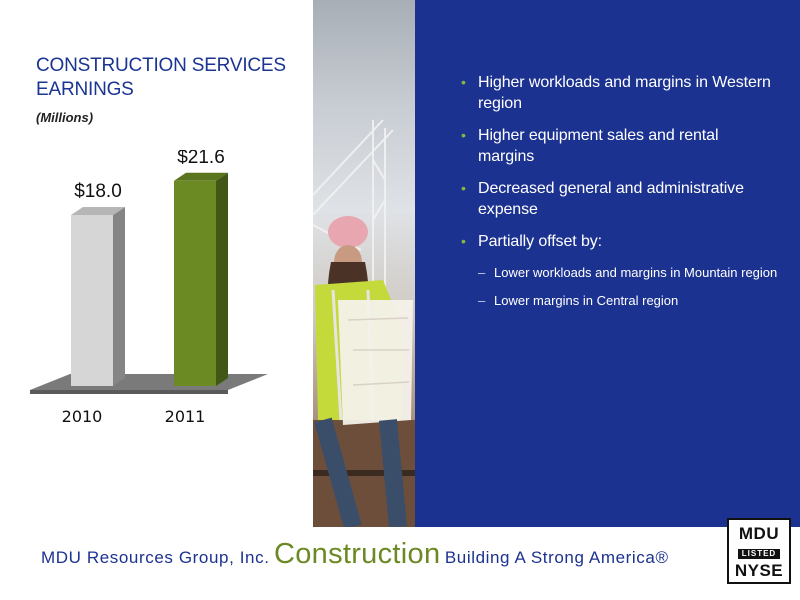  What do you see at coordinates (662, 557) in the screenshot?
I see `registered-mark: ®` at bounding box center [662, 557].